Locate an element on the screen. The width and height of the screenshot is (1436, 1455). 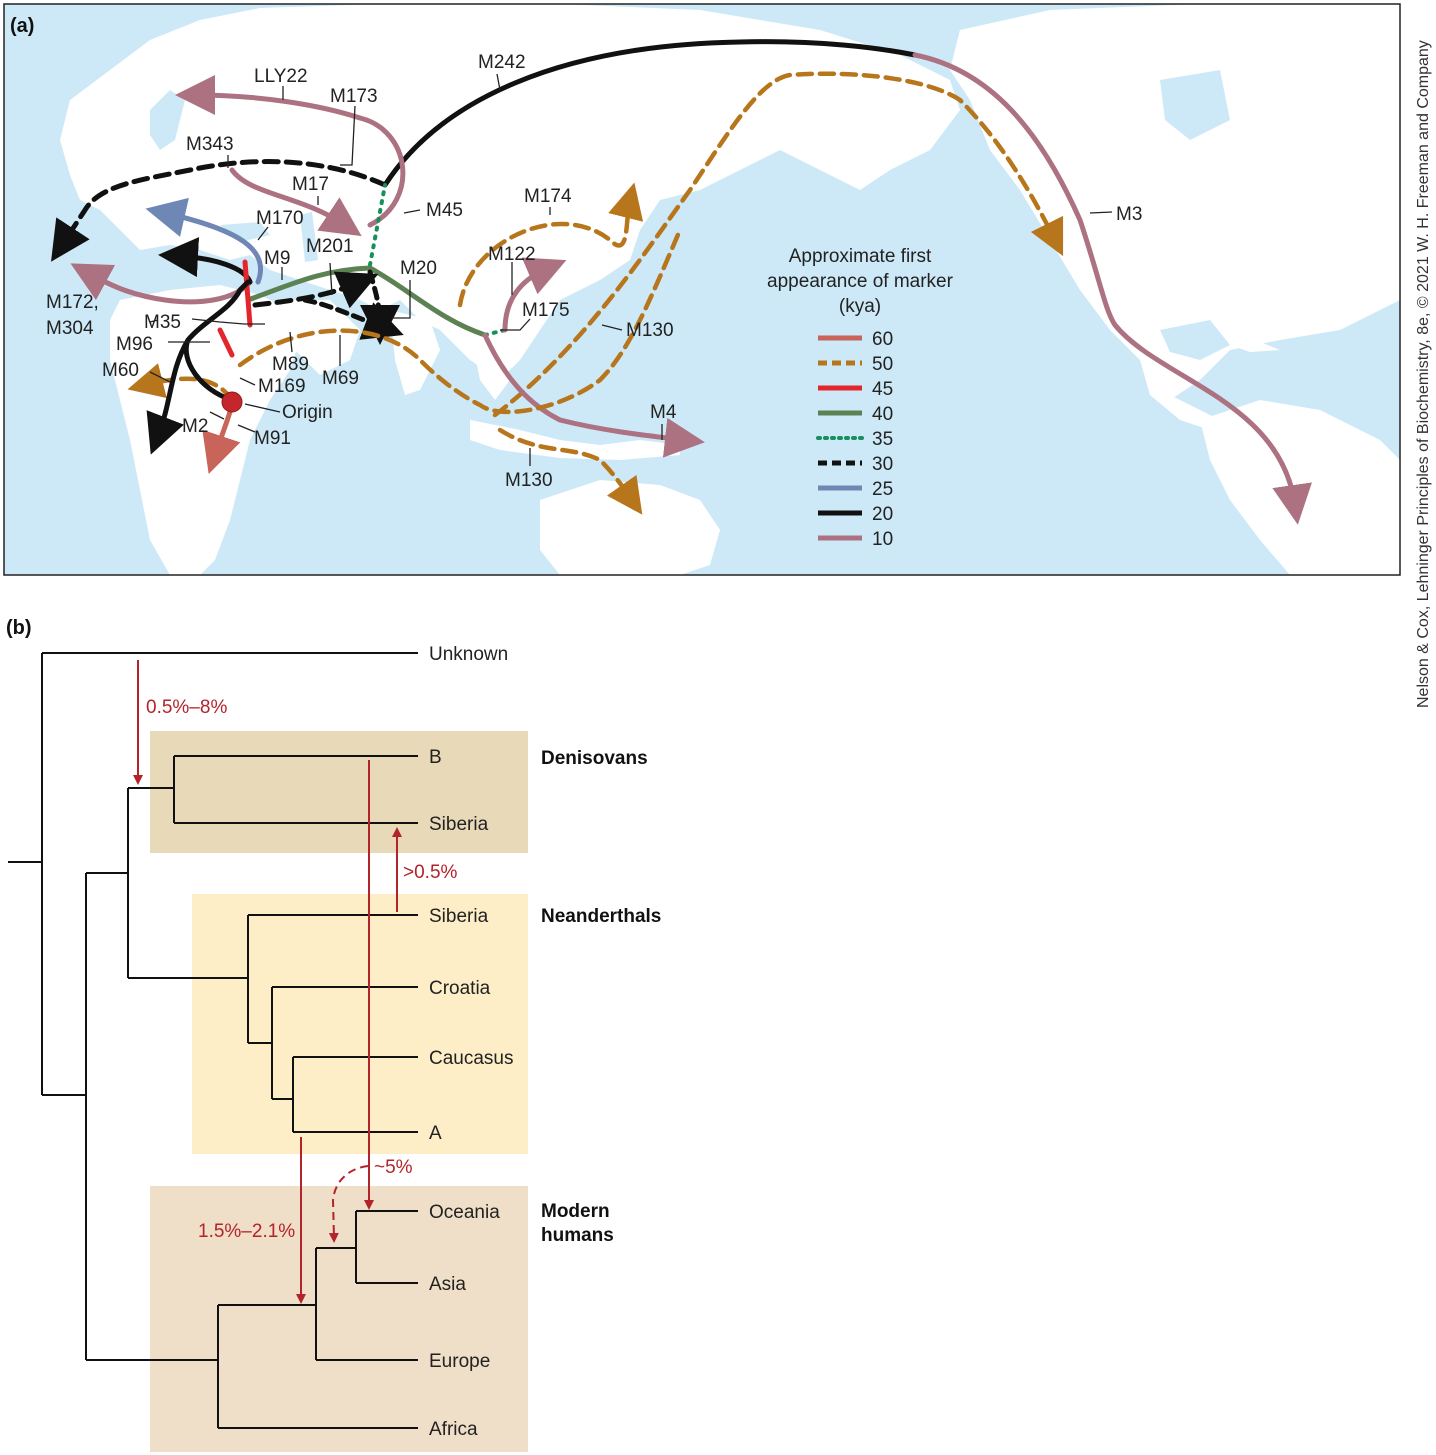
denisovans-box is located at coordinates (339, 792).